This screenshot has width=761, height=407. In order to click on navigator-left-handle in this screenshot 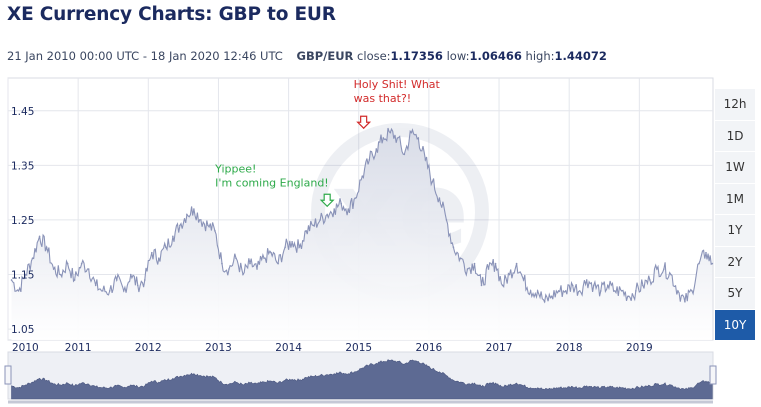, I will do `click(8, 375)`.